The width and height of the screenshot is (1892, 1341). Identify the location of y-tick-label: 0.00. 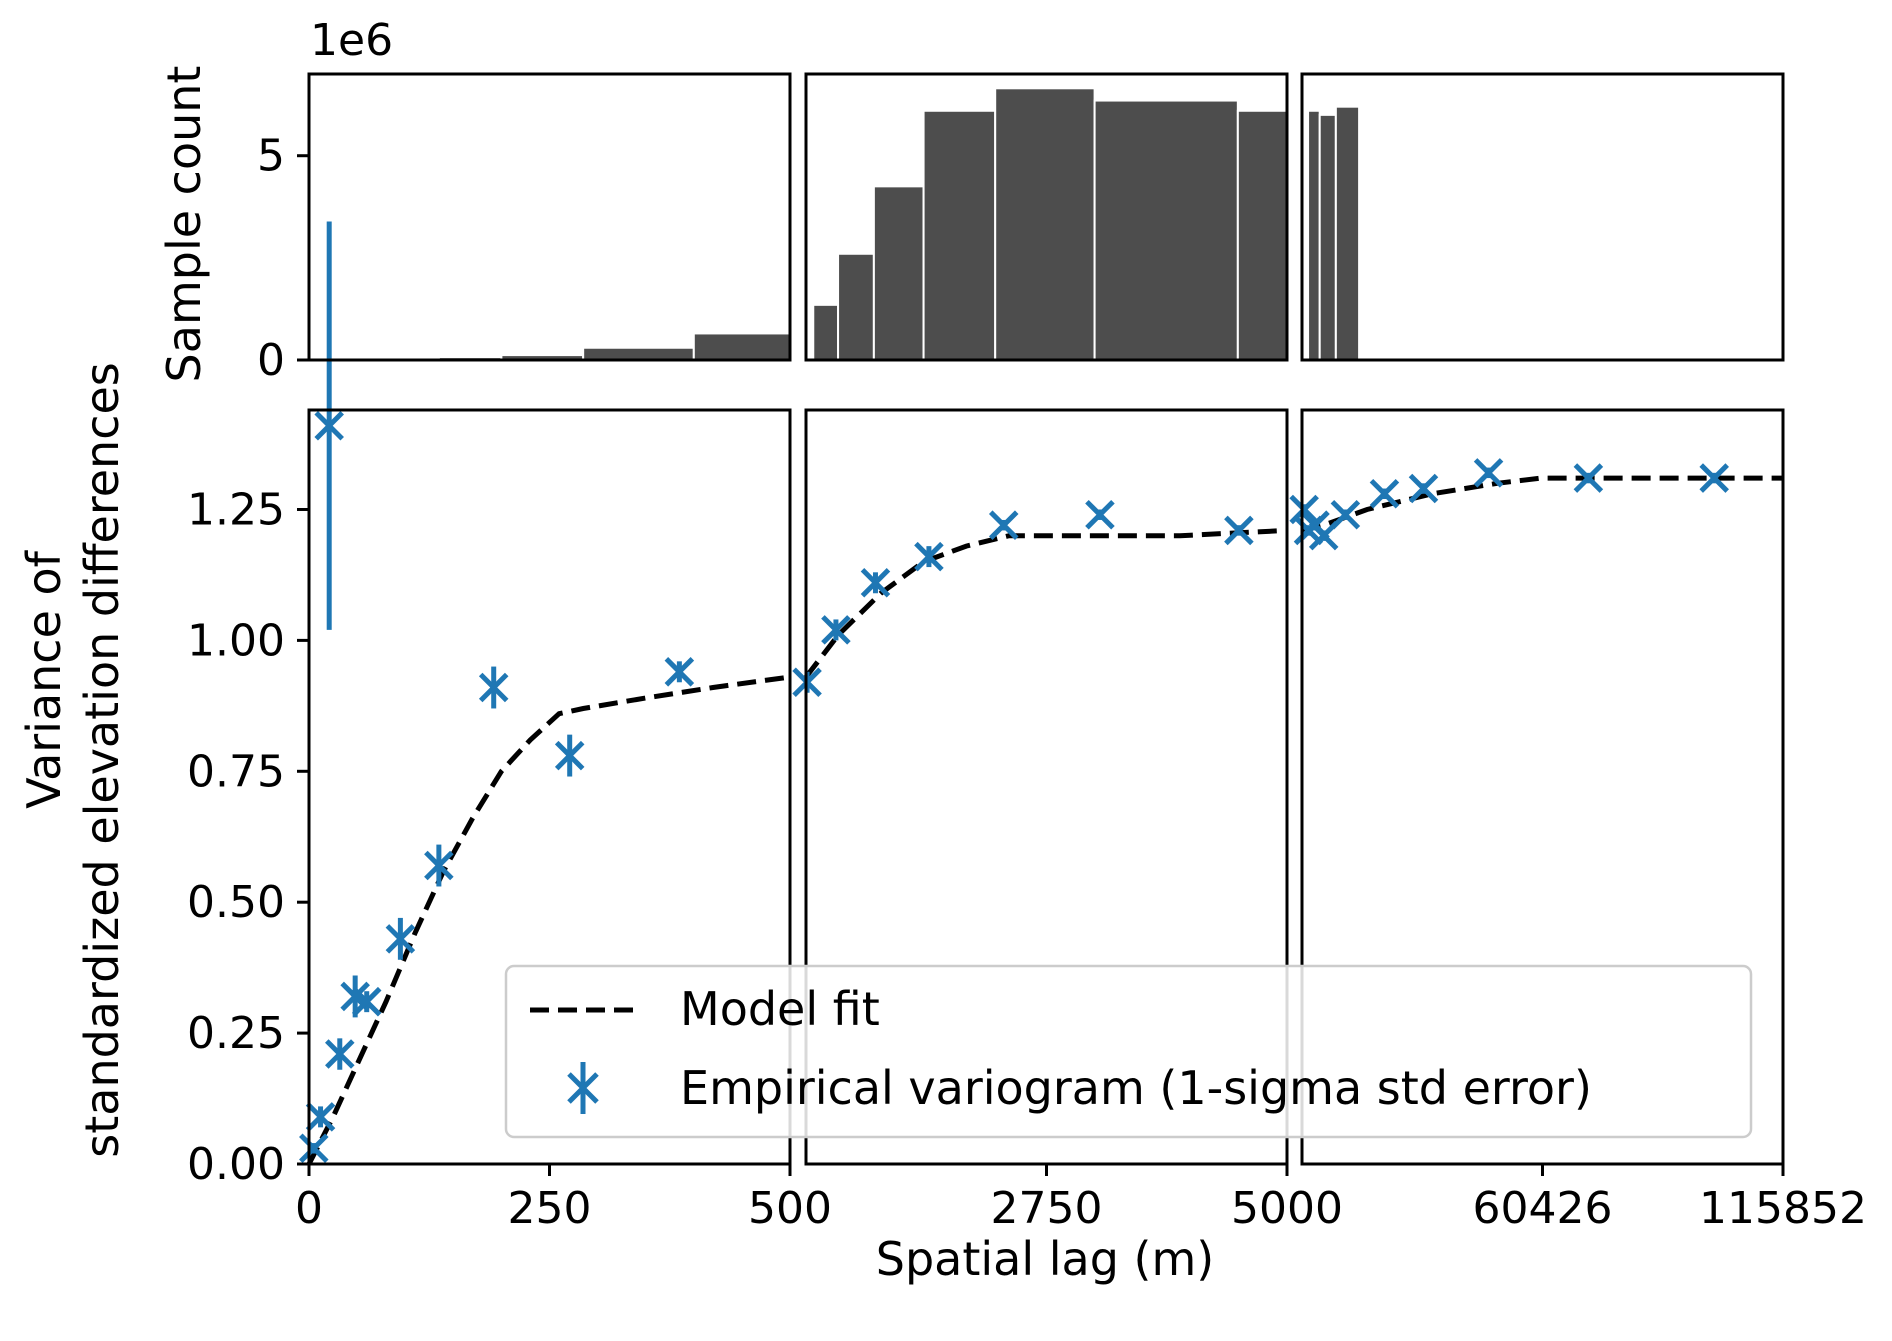
(236, 1164).